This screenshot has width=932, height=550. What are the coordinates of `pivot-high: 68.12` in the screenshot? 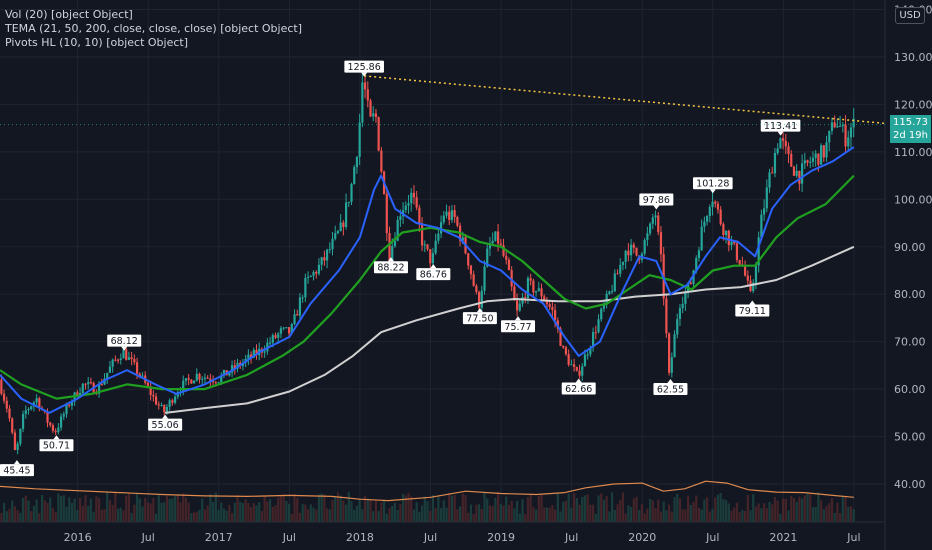 It's located at (124, 342).